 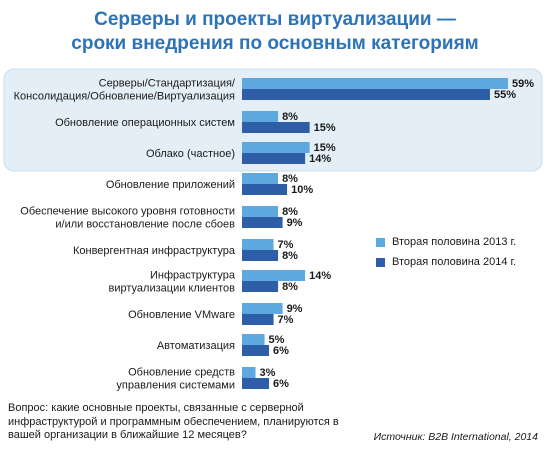 I want to click on value-label-2013: 3%, so click(x=268, y=373).